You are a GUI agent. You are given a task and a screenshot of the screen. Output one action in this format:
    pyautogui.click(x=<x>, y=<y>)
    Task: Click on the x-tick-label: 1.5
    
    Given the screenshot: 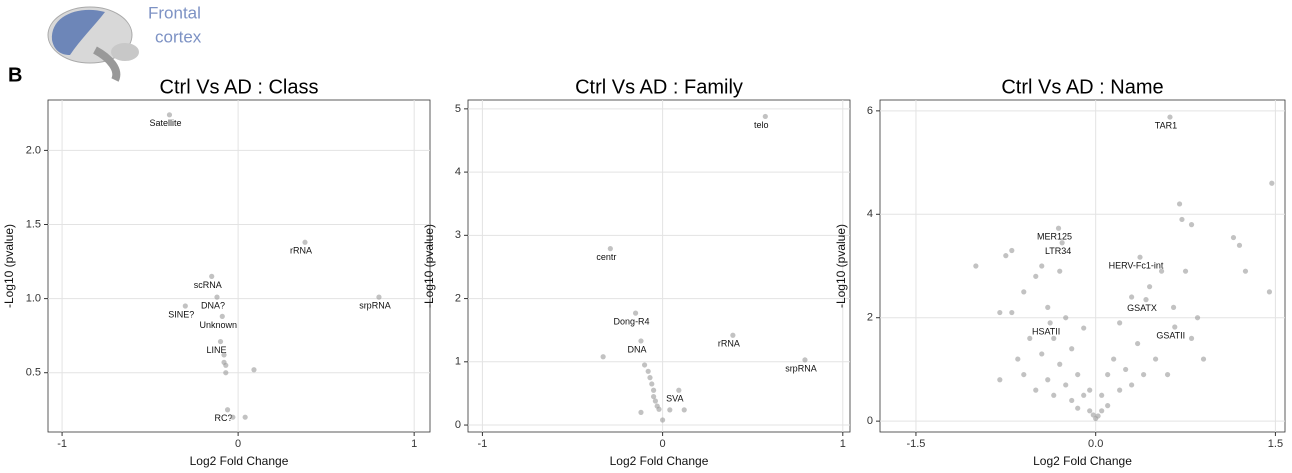 What is the action you would take?
    pyautogui.click(x=1275, y=444)
    